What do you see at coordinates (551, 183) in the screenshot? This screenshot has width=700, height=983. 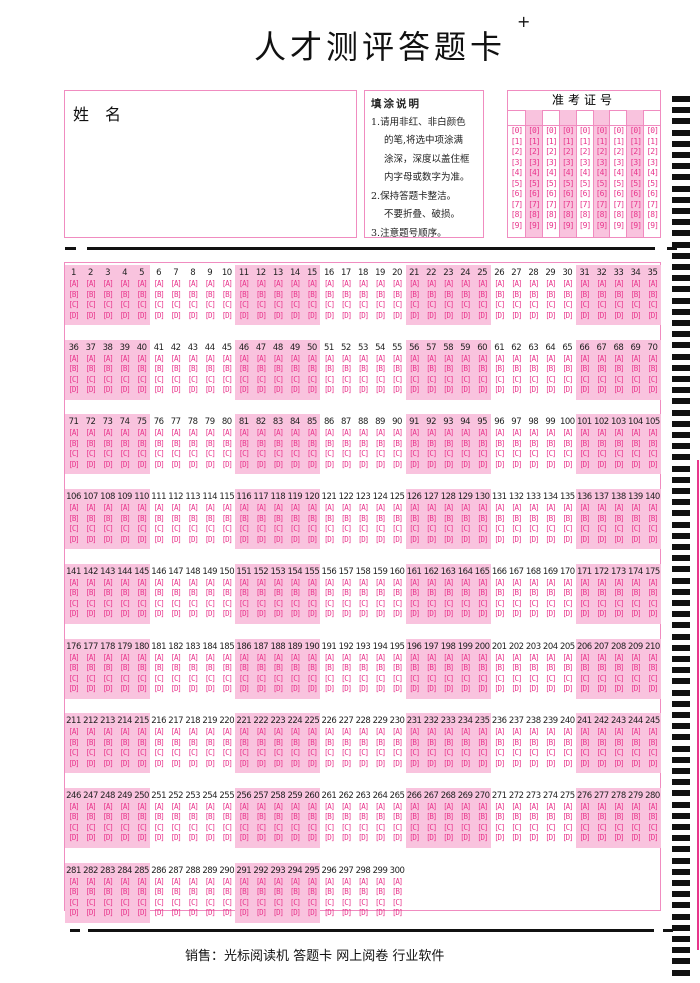 I see `digit-bubble-5: [5]` at bounding box center [551, 183].